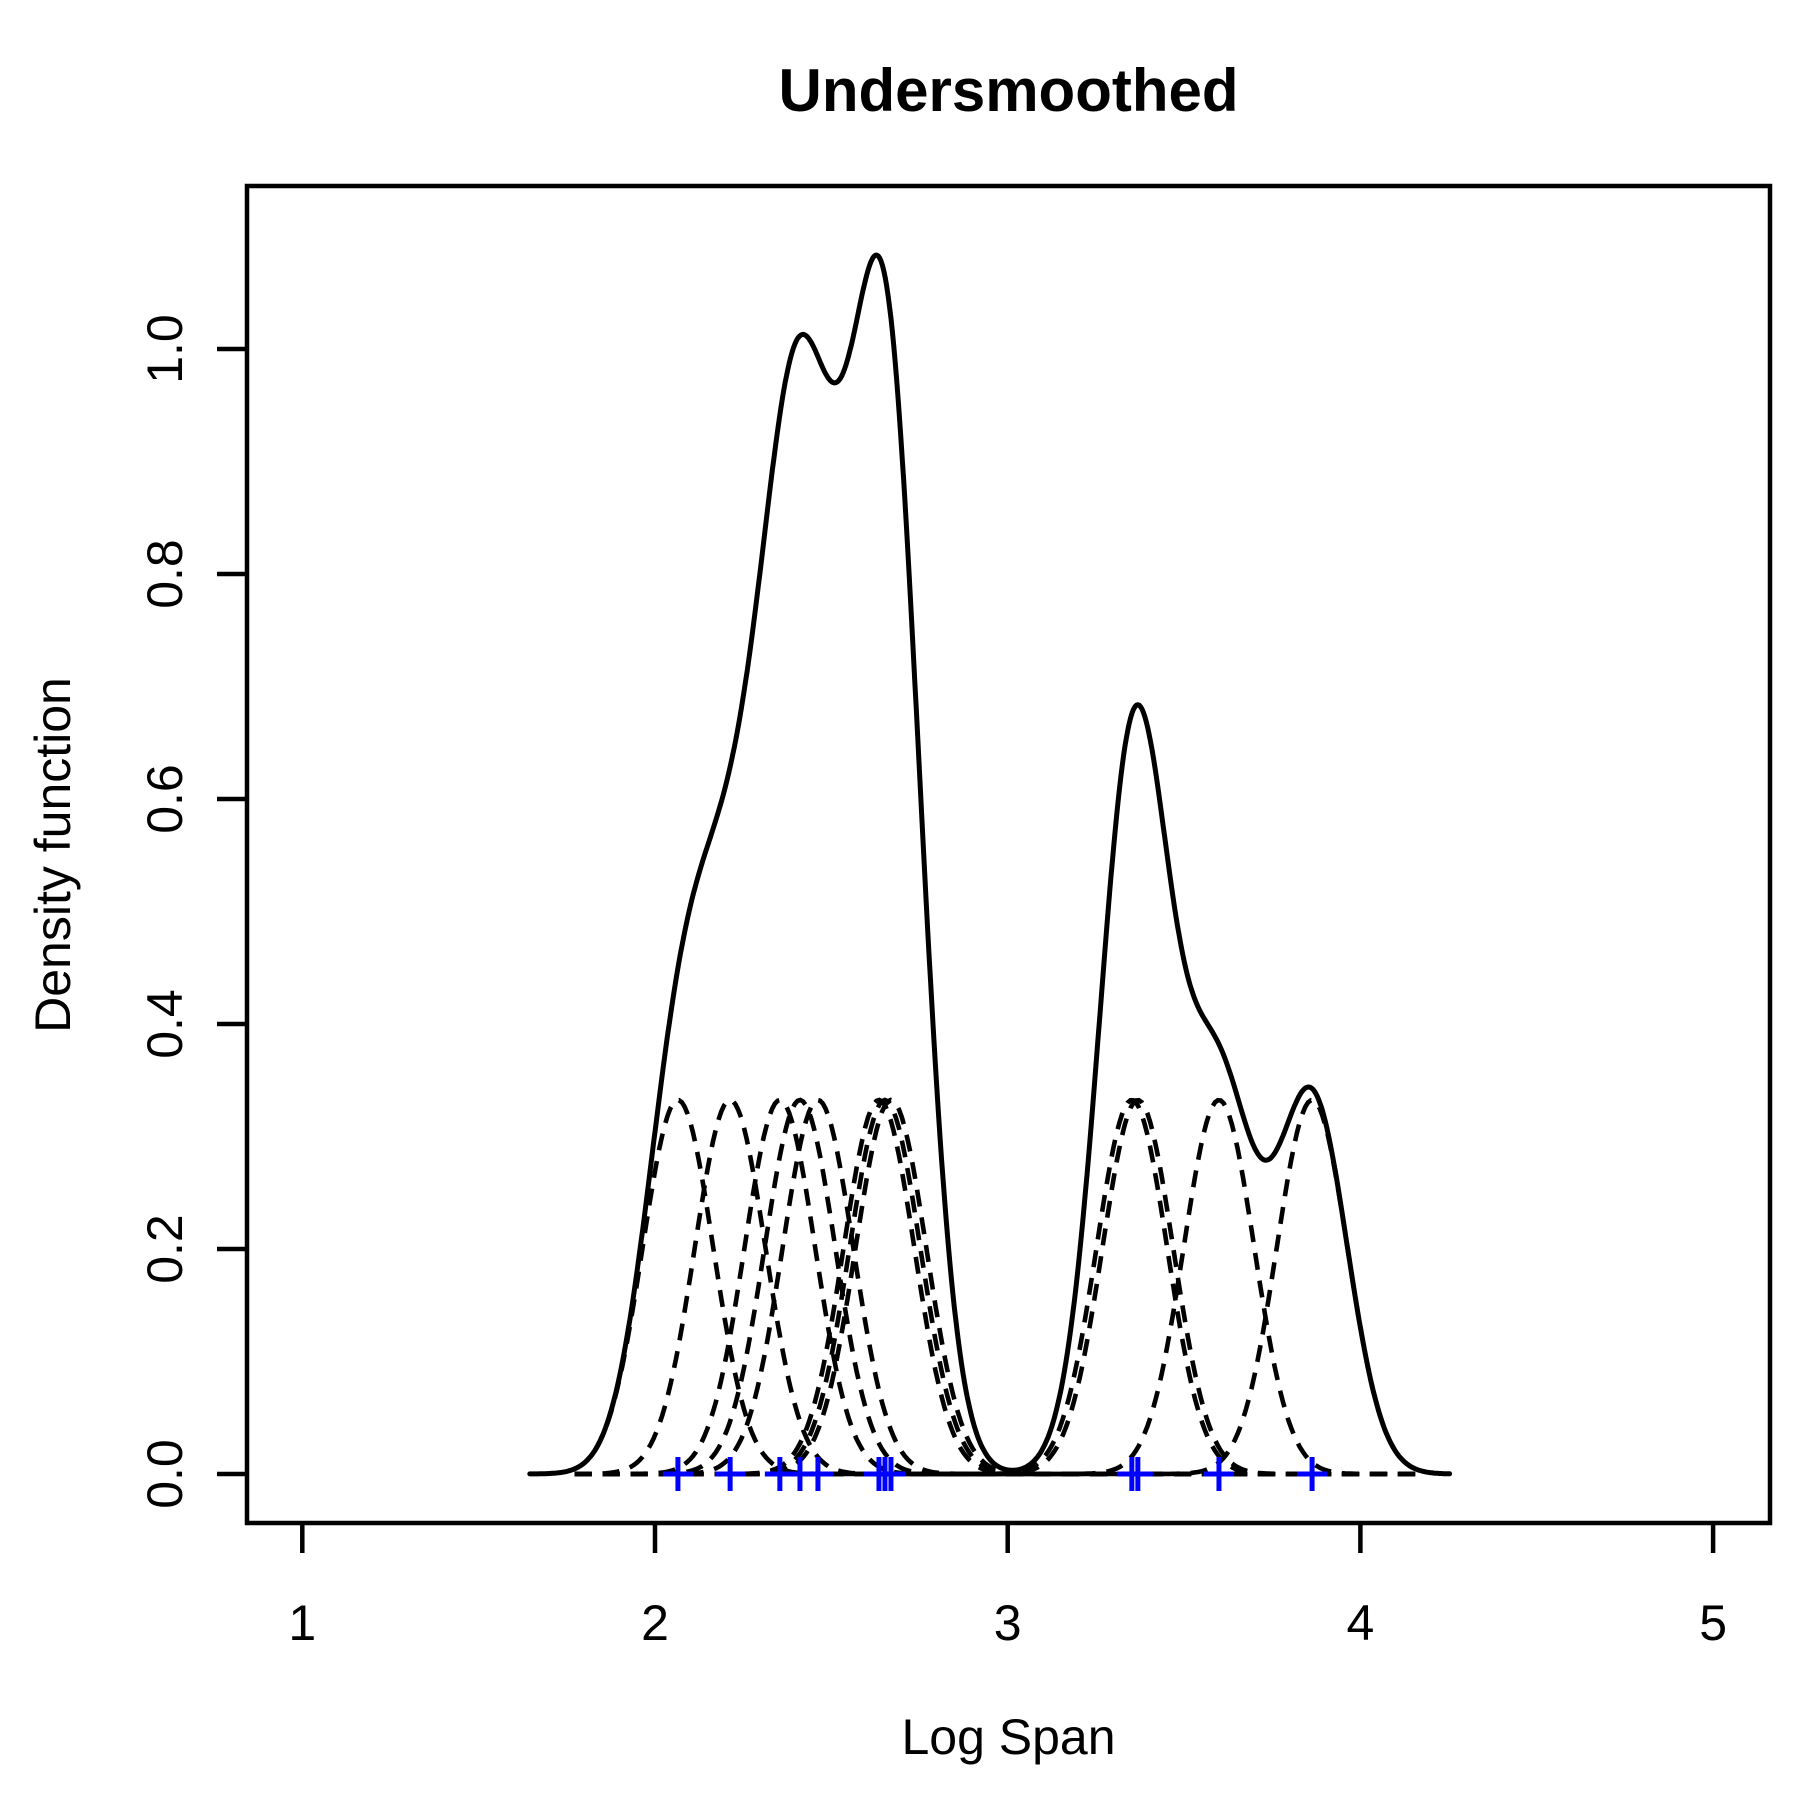 This screenshot has width=1800, height=1800. Describe the element at coordinates (165, 574) in the screenshot. I see `y-tick-label: 0.8` at that location.